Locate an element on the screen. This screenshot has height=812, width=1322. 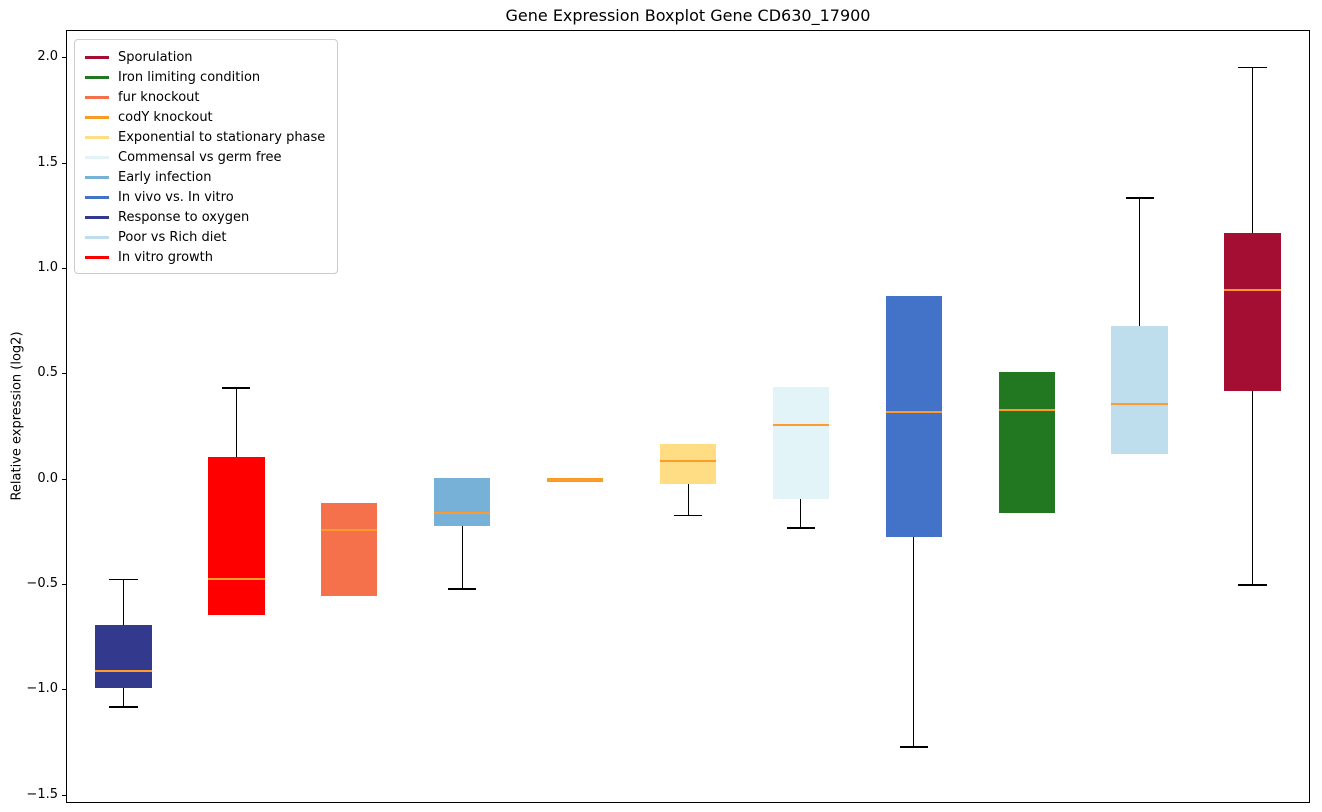
legend-label: In vitro growth is located at coordinates (165, 257).